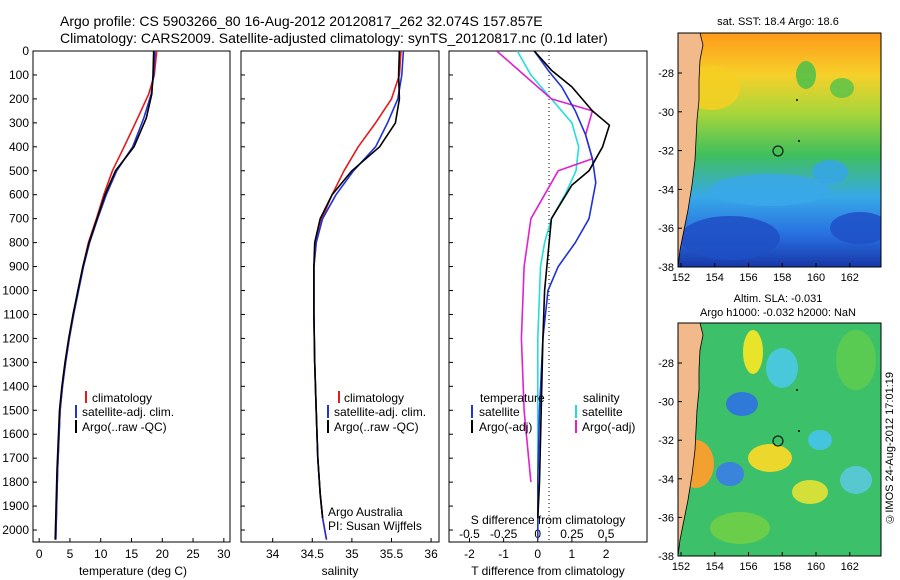 This screenshot has height=580, width=900. What do you see at coordinates (778, 299) in the screenshot?
I see `sla-map-title-line1: Altim. SLA: -0.031` at bounding box center [778, 299].